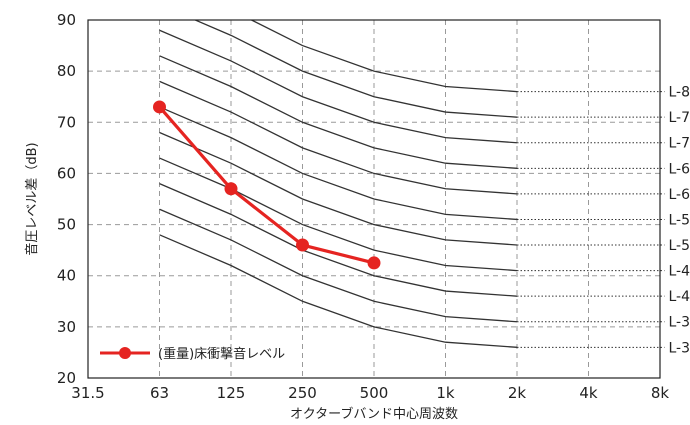 The height and width of the screenshot is (425, 690). What do you see at coordinates (660, 393) in the screenshot?
I see `x-tick-label-8k: 8k` at bounding box center [660, 393].